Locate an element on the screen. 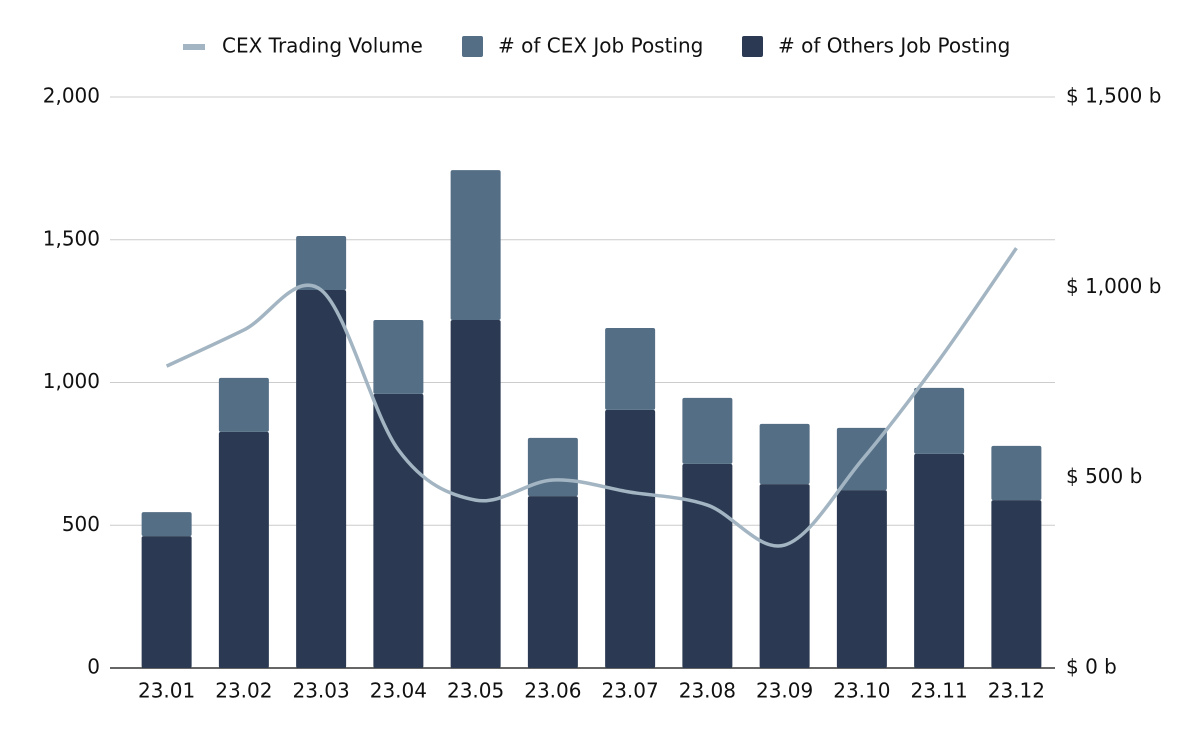  x-tick-label: 23.12 is located at coordinates (1016, 691).